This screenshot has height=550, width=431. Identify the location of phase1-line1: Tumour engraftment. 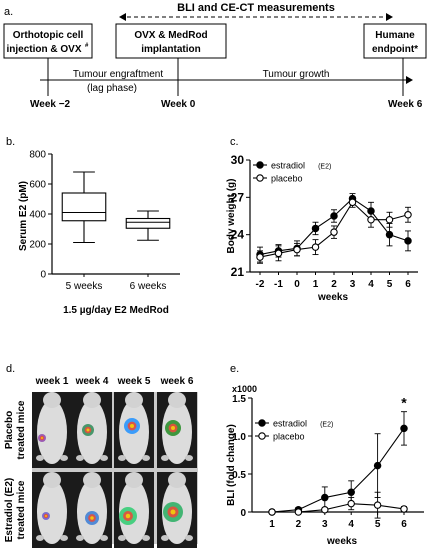
(118, 74).